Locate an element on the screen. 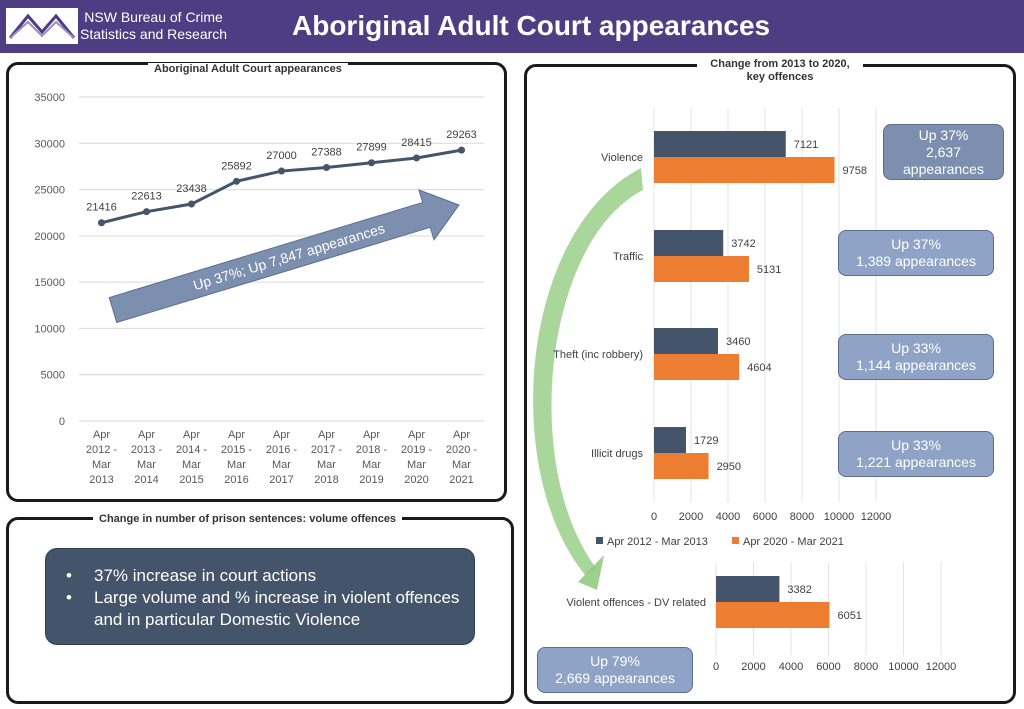 The height and width of the screenshot is (709, 1024). y-tick-label: 0 is located at coordinates (62, 422).